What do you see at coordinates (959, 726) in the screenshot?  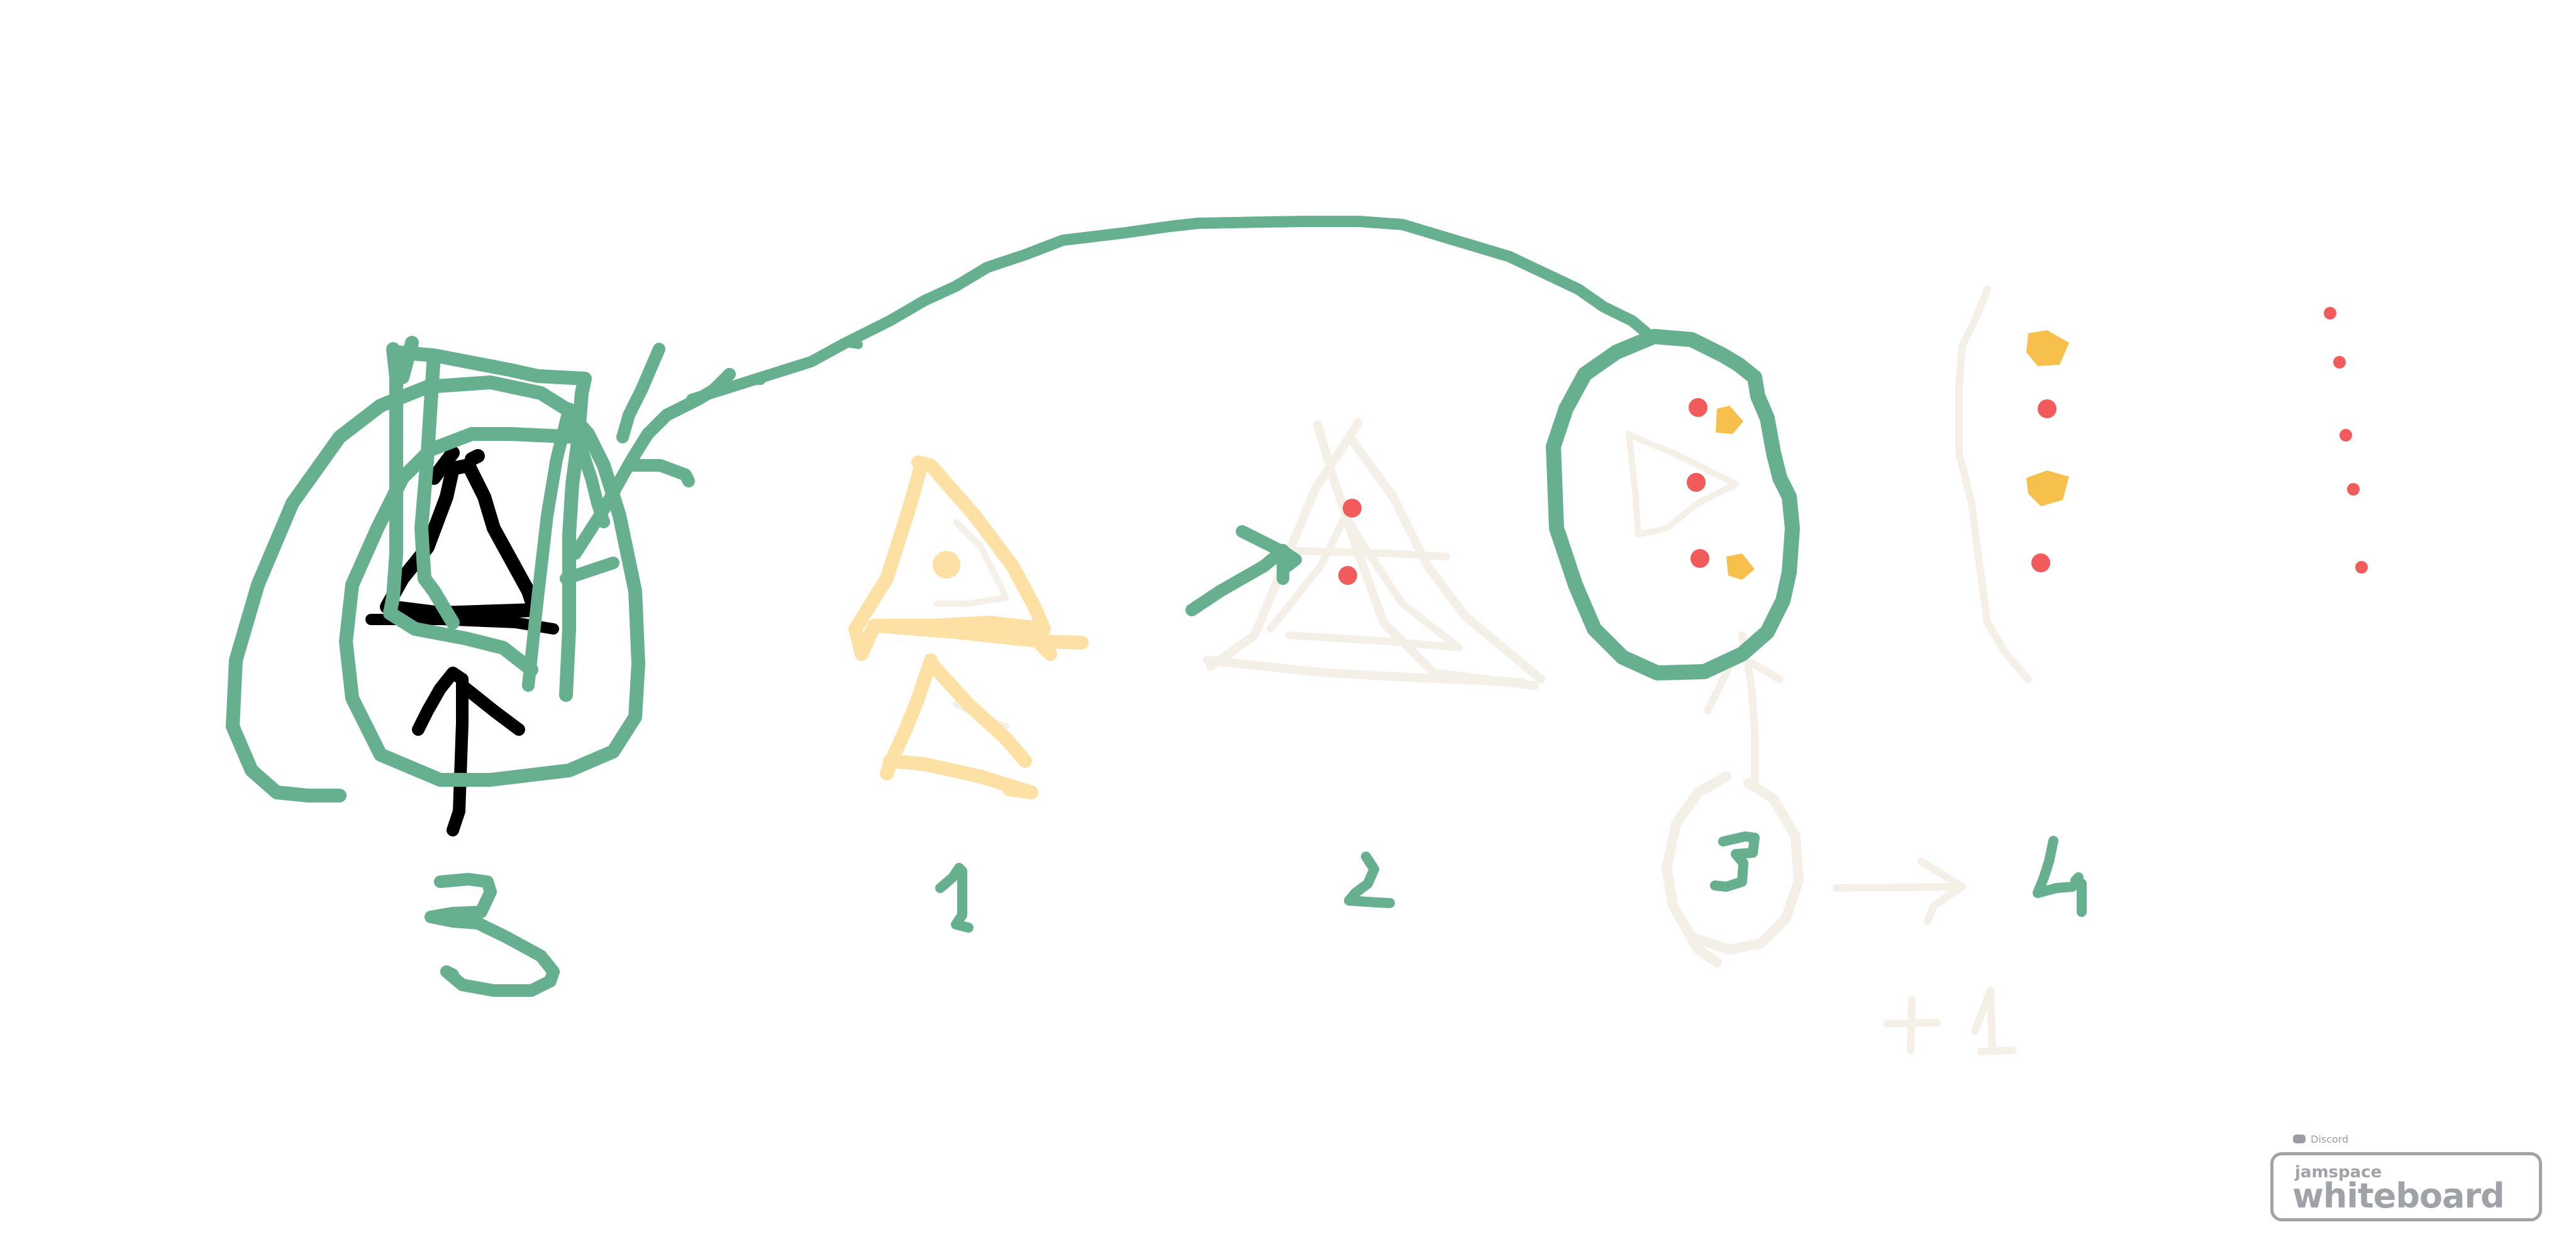 I see `peach-lower-triangle` at bounding box center [959, 726].